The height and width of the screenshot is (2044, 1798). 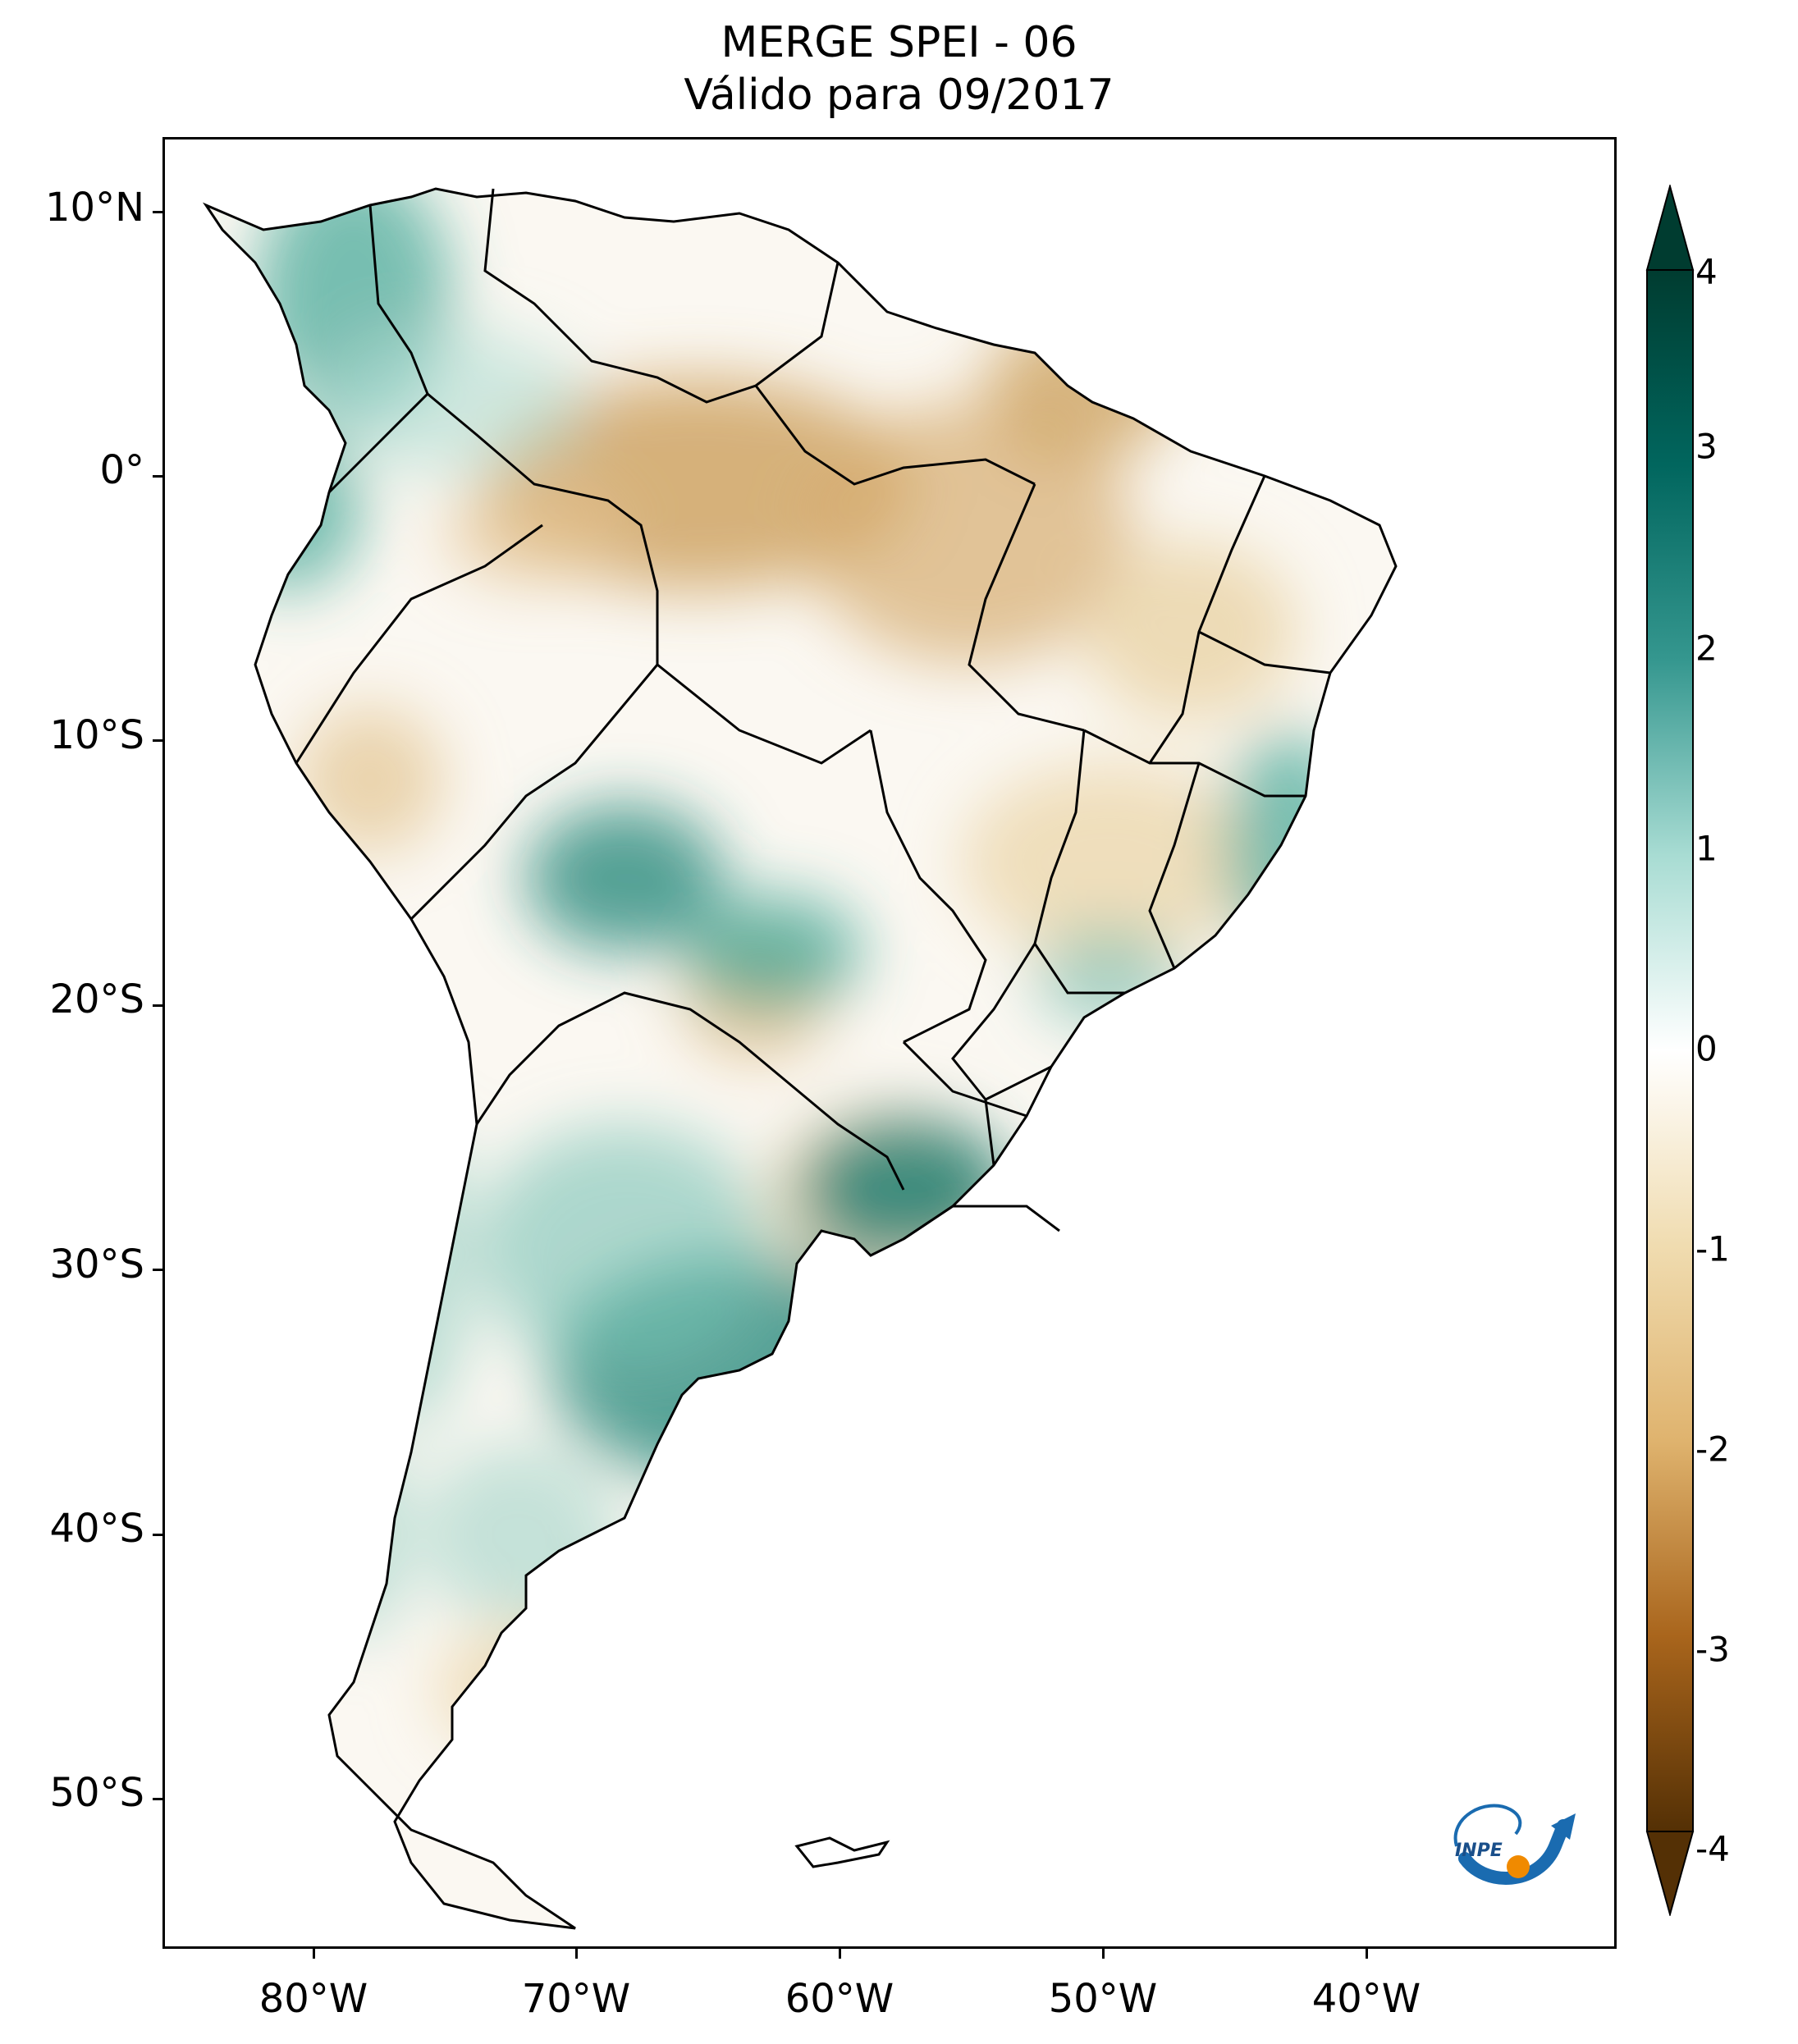 I want to click on colorbar-label: -2, so click(x=1713, y=1449).